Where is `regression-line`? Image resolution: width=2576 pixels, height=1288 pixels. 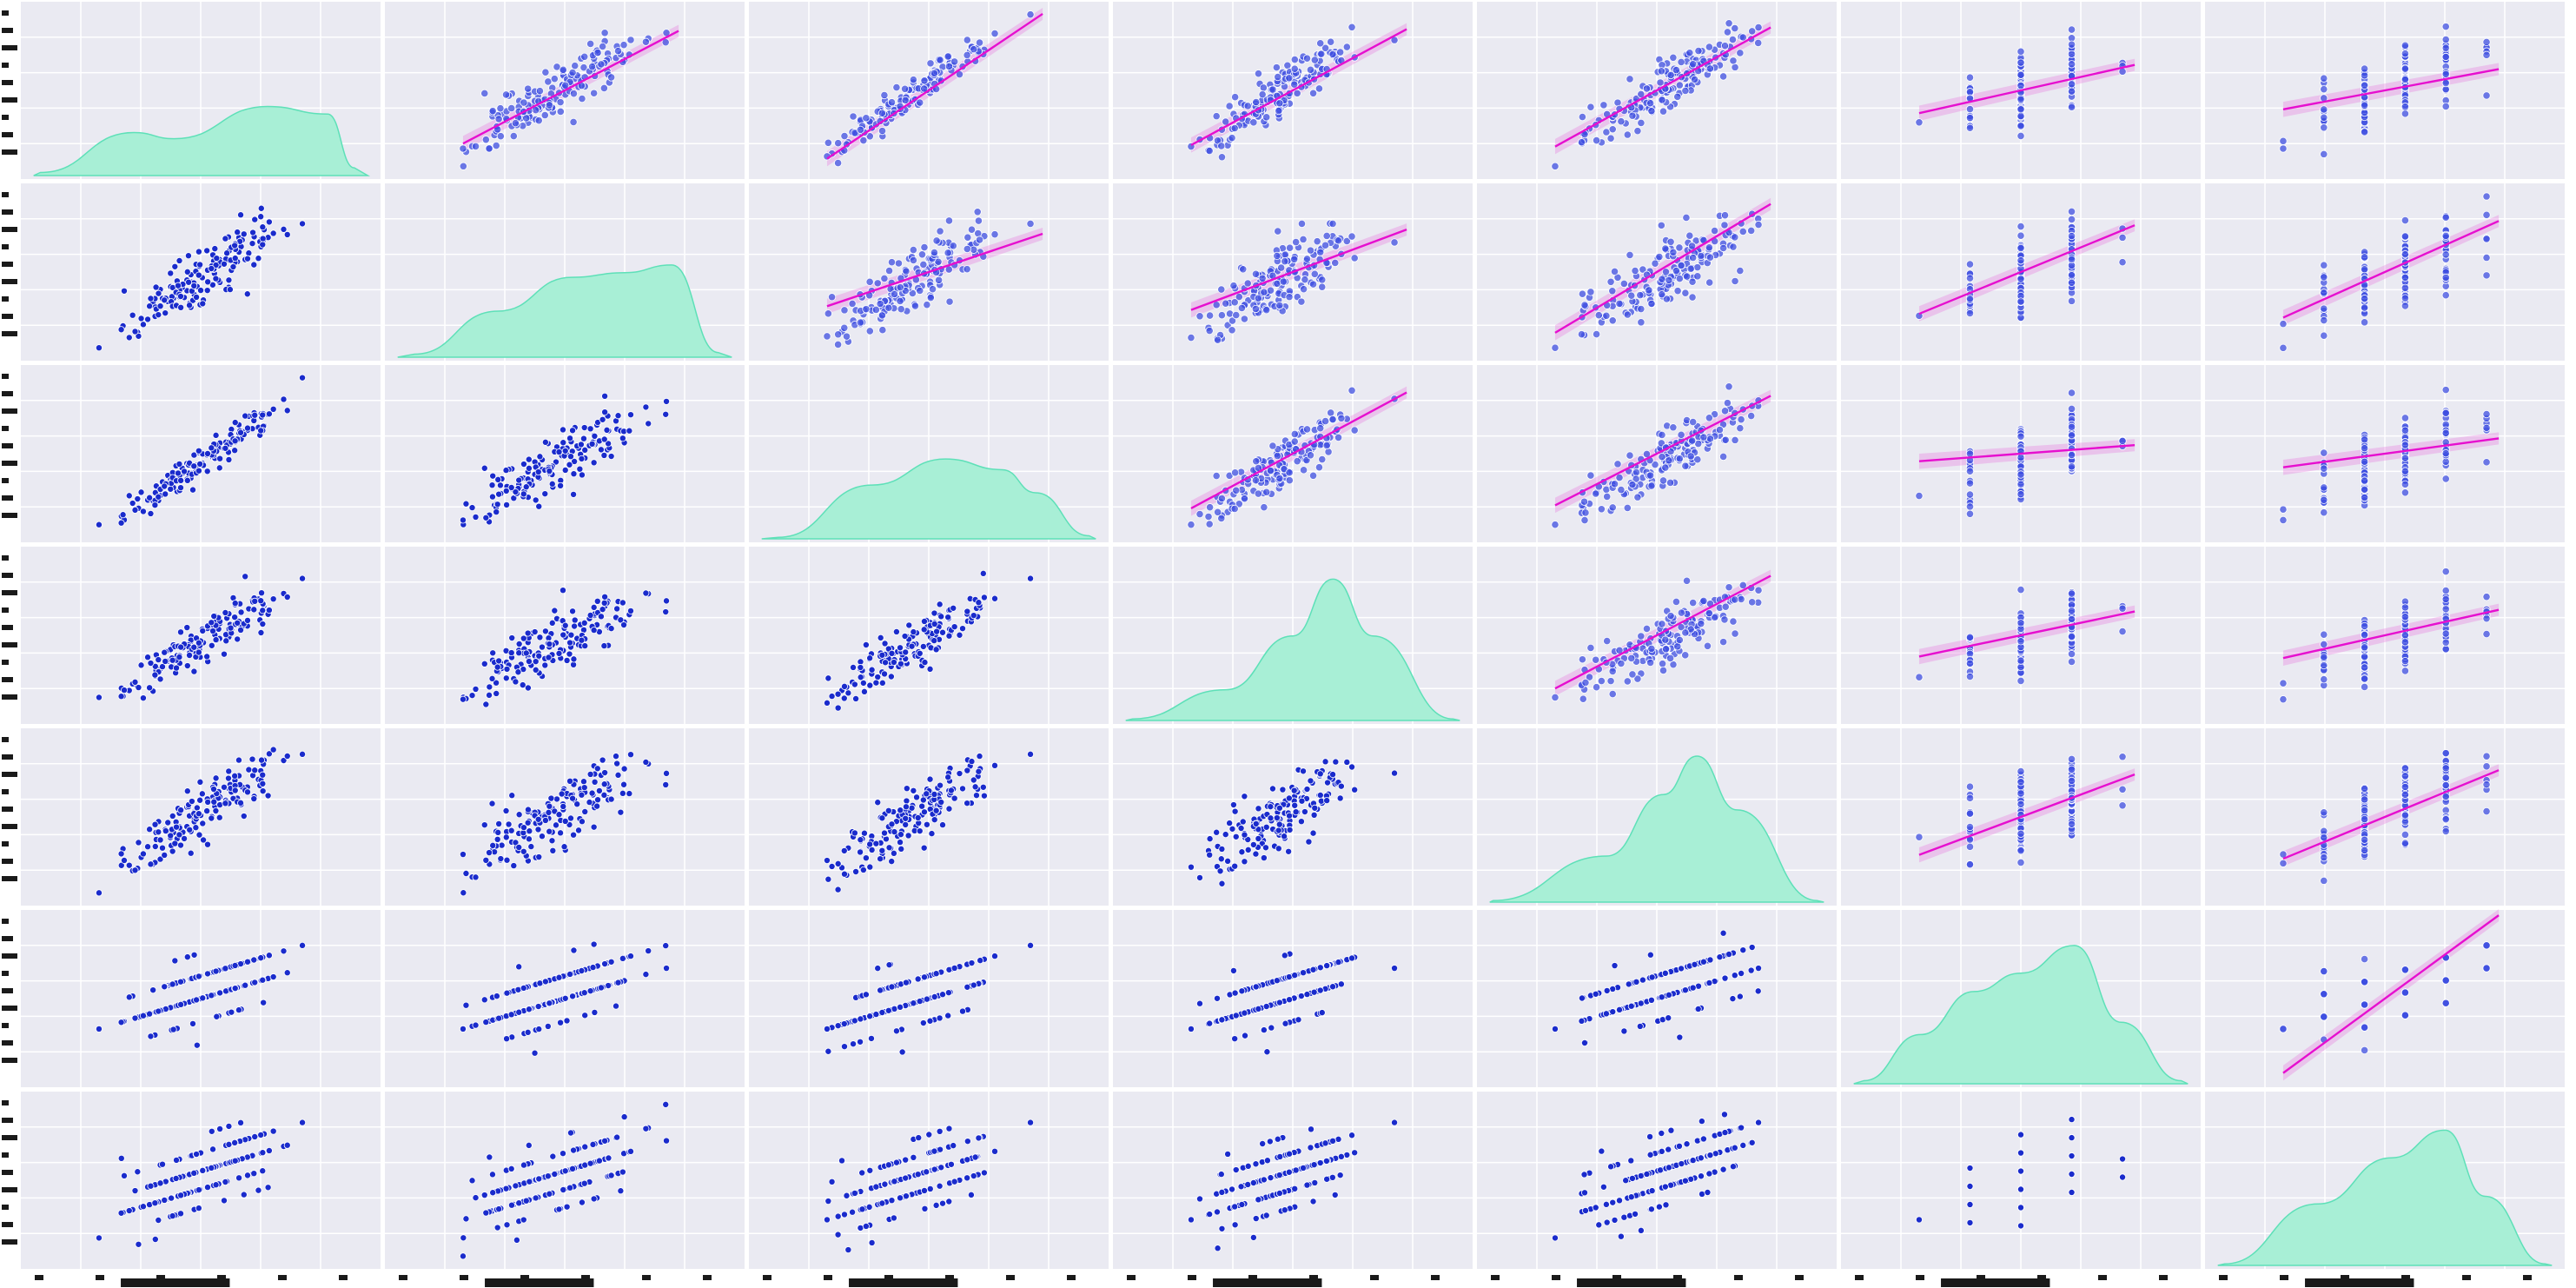 regression-line is located at coordinates (1298, 87).